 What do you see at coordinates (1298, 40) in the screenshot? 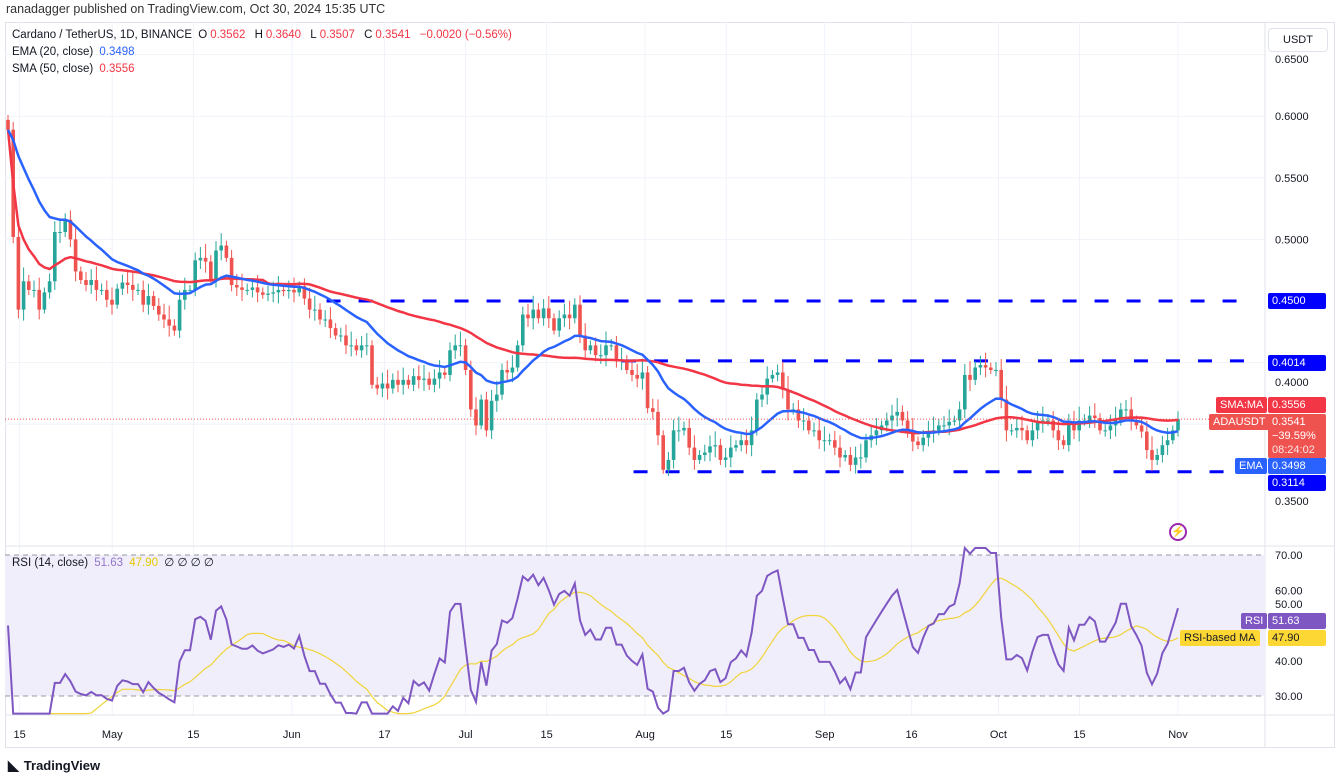
I see `currency-button: USDT` at bounding box center [1298, 40].